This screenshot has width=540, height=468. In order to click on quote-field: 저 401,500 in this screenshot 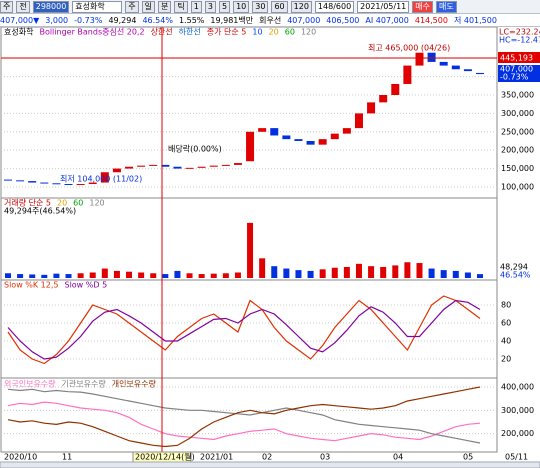, I will do `click(475, 20)`.